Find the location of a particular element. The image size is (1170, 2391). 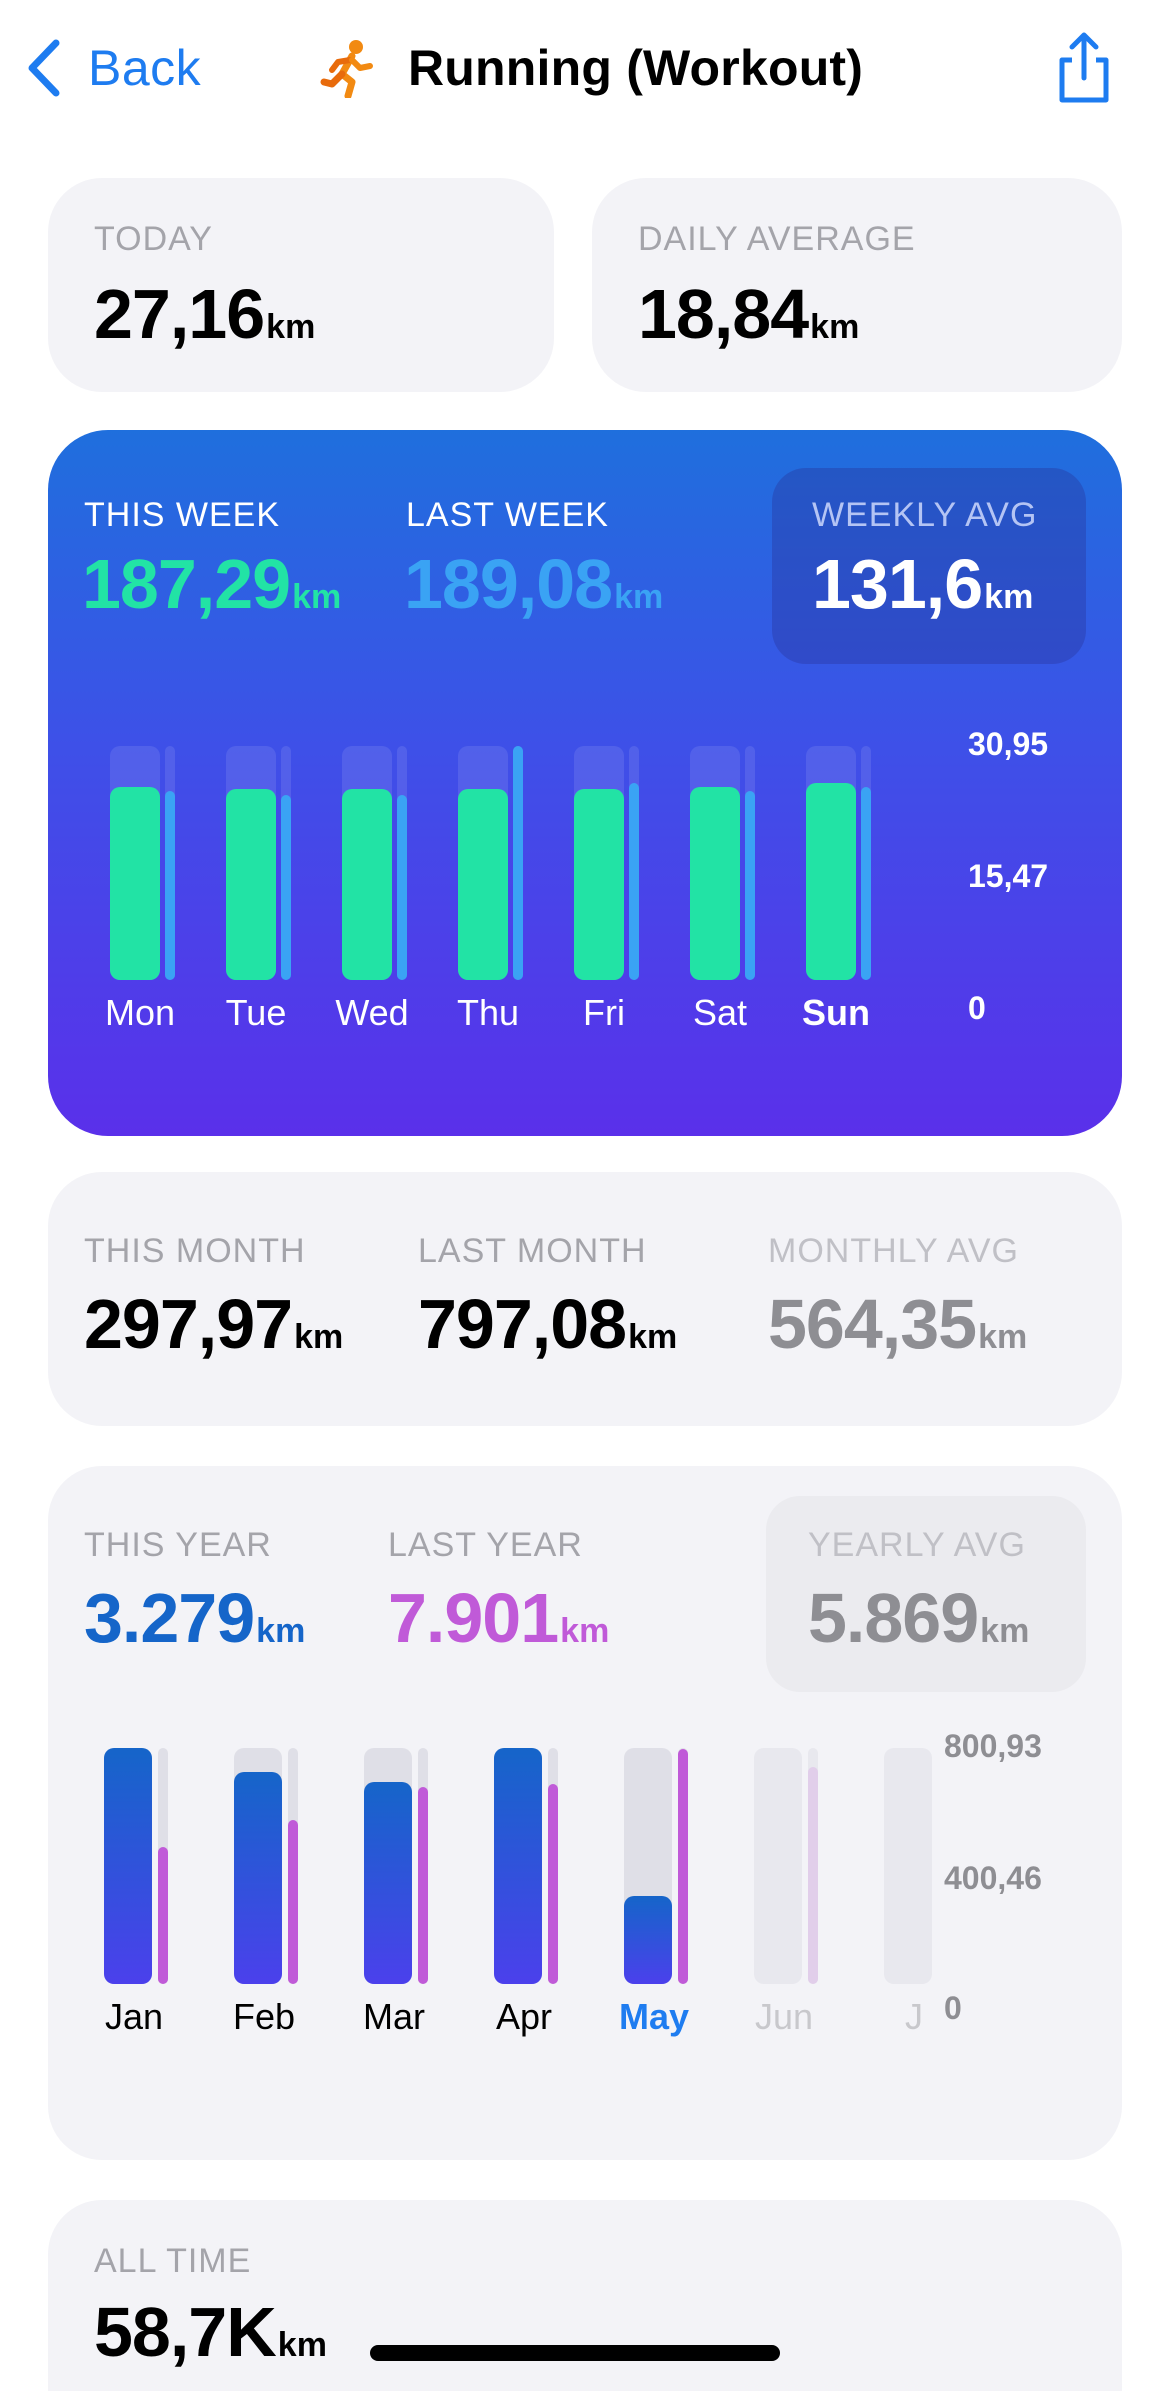

last-month-value: 797,08km is located at coordinates (548, 1324).